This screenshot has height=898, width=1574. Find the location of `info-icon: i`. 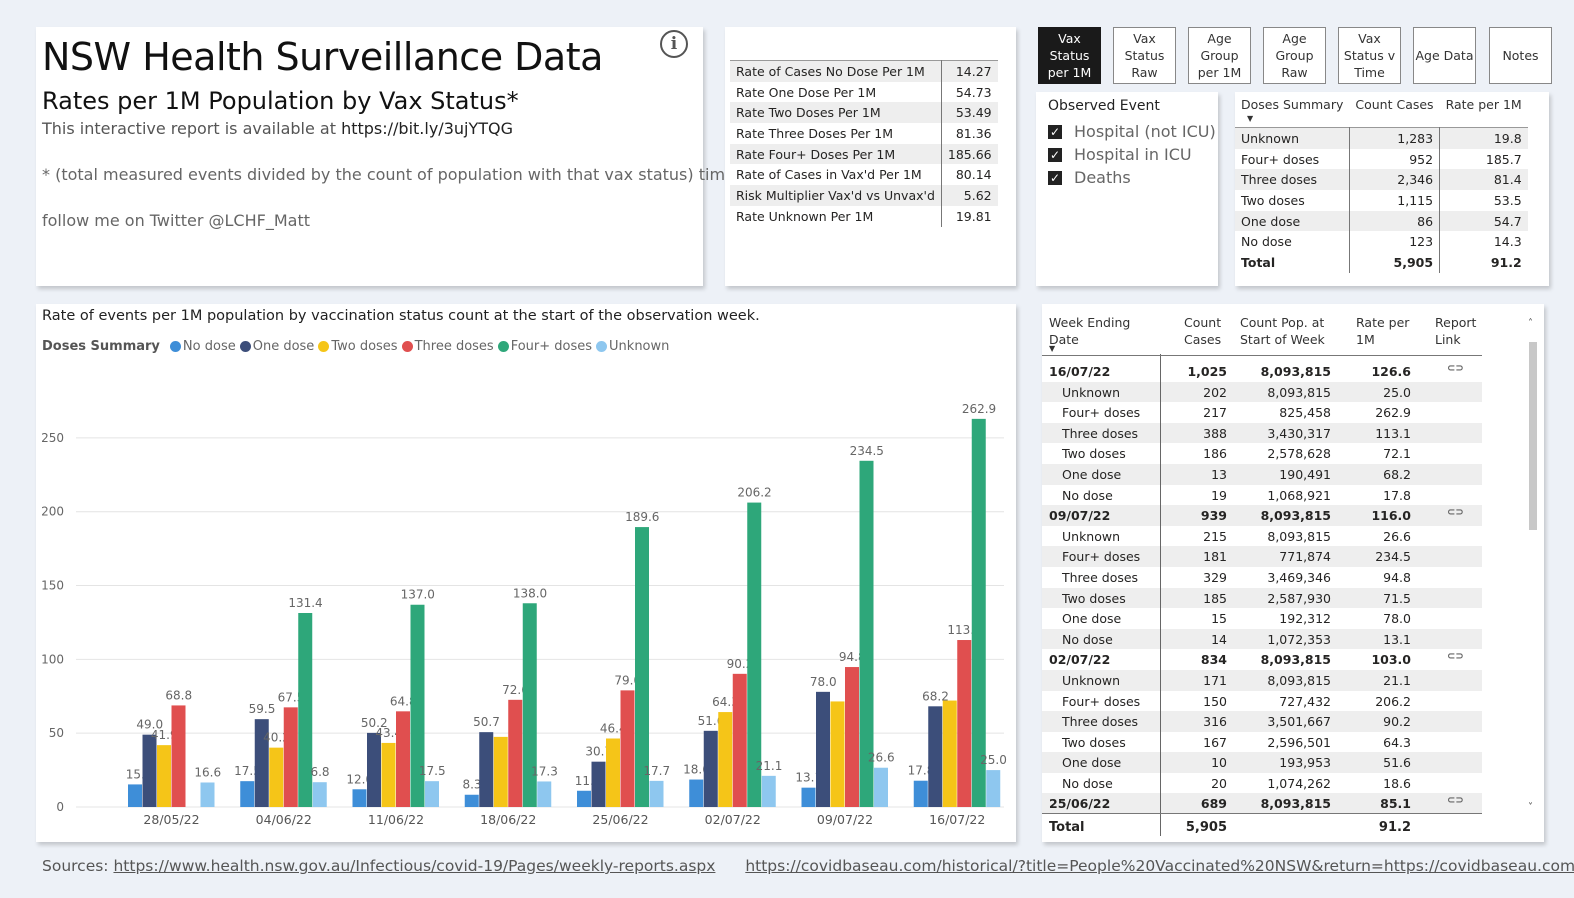

info-icon: i is located at coordinates (674, 44).